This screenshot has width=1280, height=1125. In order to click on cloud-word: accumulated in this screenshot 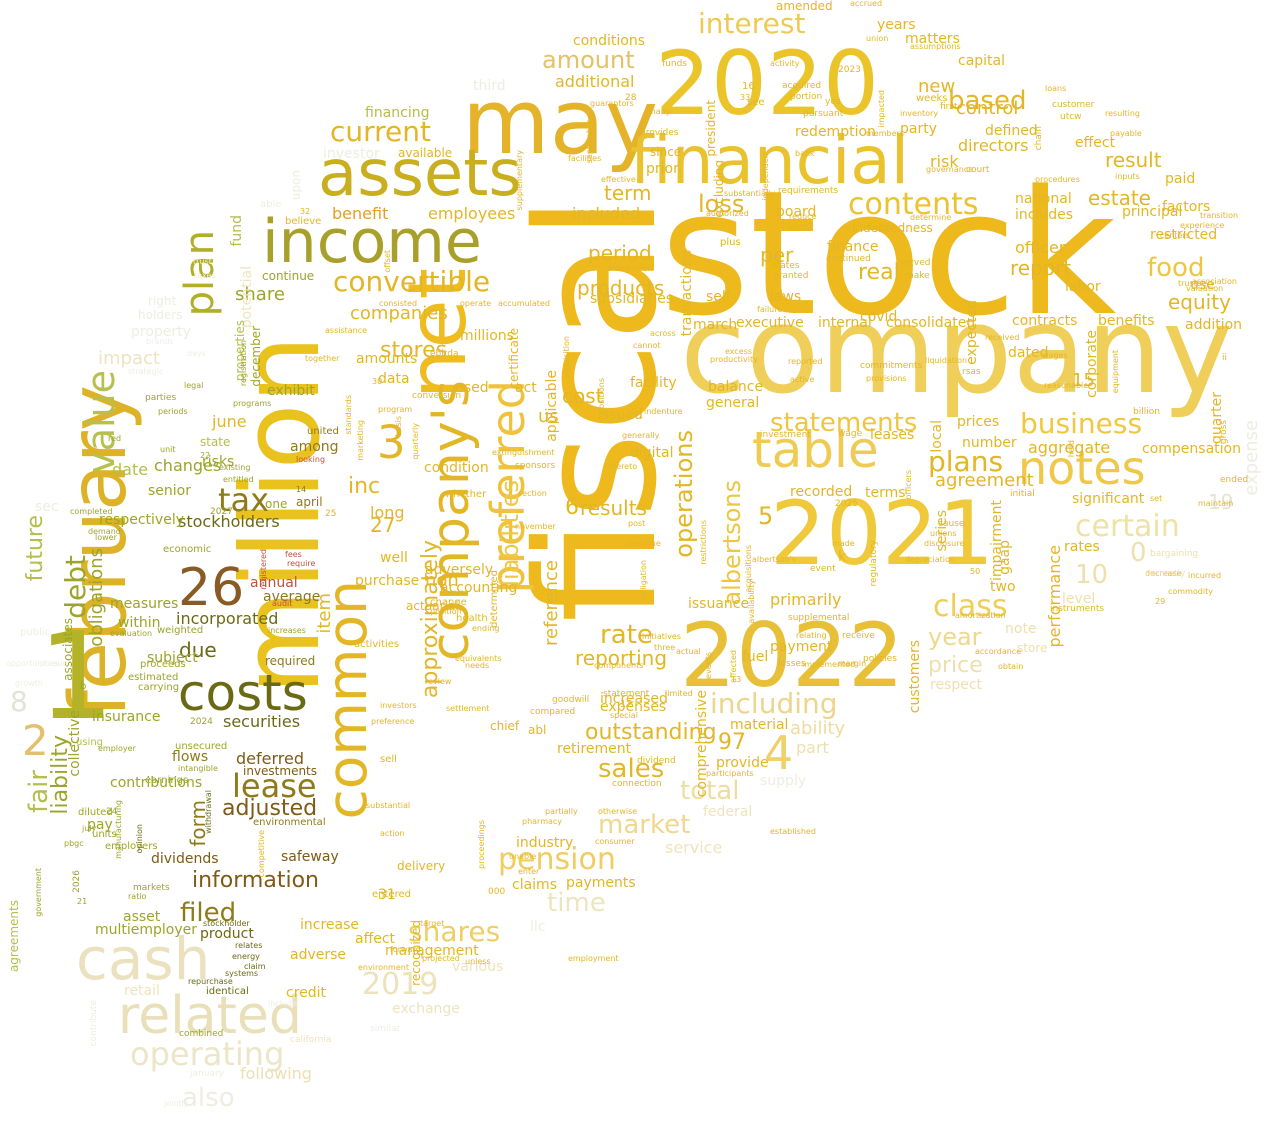, I will do `click(524, 303)`.